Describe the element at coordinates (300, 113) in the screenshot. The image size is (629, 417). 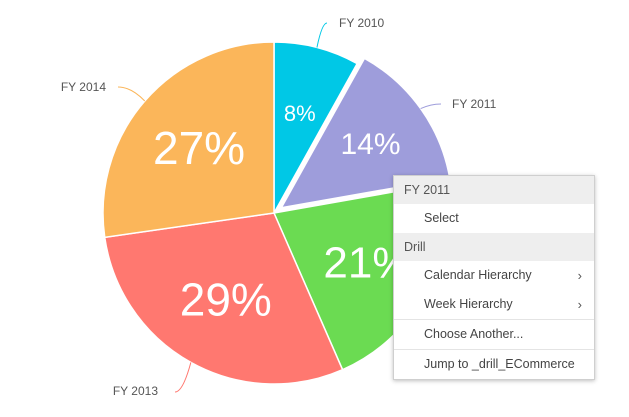
I see `slice-percent-label: 8%` at that location.